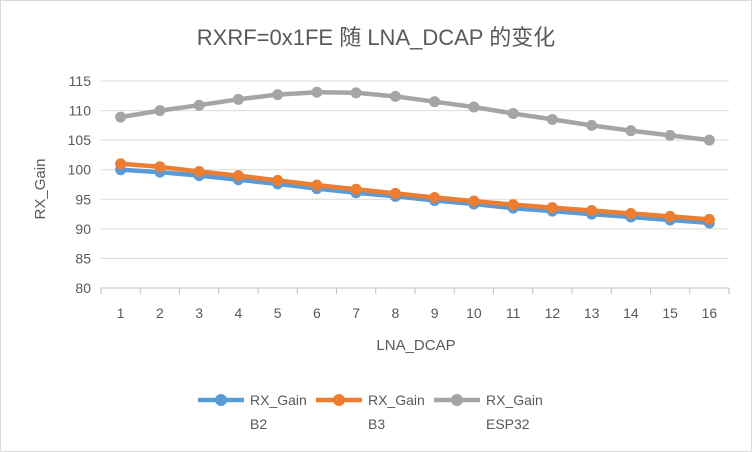 This screenshot has width=752, height=452. I want to click on y-axis-label: RX_Gain, so click(40, 189).